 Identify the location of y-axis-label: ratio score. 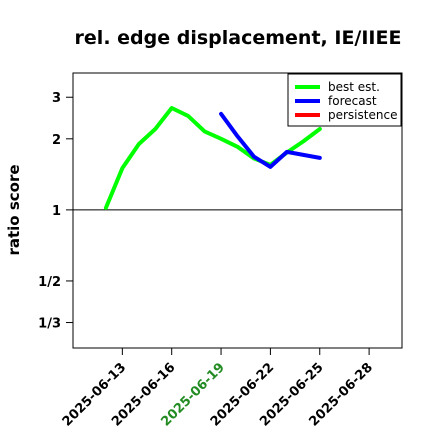
(14, 209).